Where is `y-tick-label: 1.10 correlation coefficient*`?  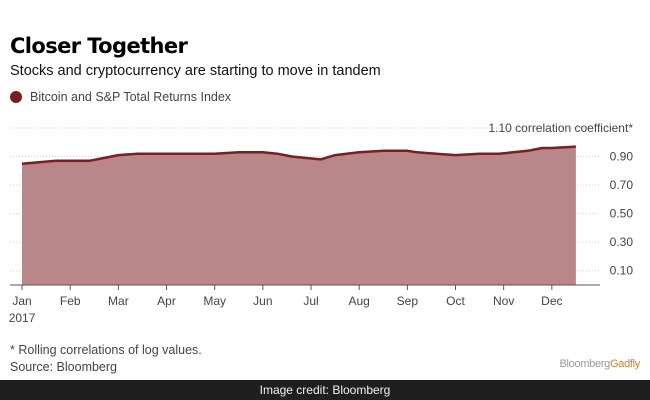
y-tick-label: 1.10 correlation coefficient* is located at coordinates (560, 128).